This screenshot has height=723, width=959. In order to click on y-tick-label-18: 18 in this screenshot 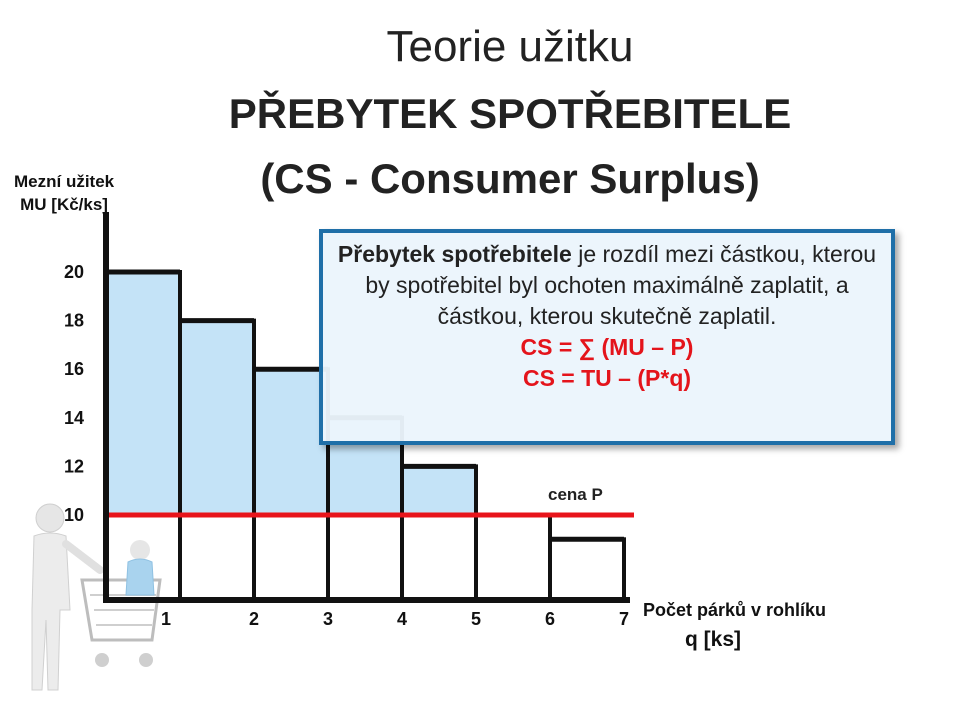, I will do `click(74, 321)`.